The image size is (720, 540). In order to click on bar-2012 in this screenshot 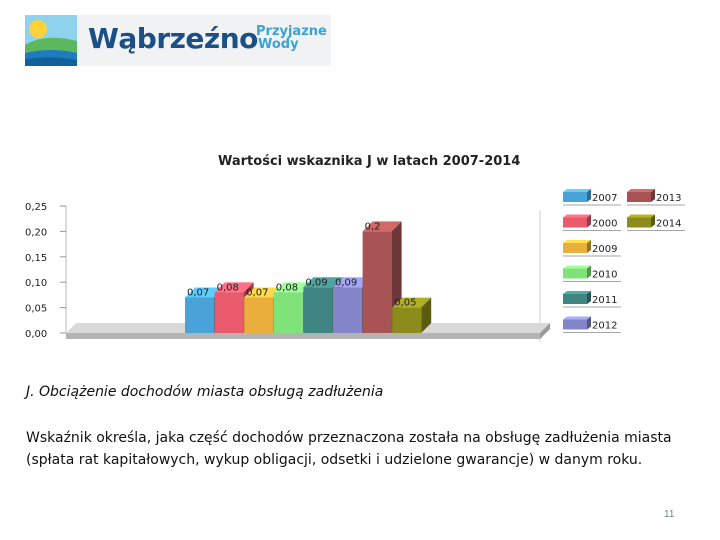, I will do `click(347, 310)`.